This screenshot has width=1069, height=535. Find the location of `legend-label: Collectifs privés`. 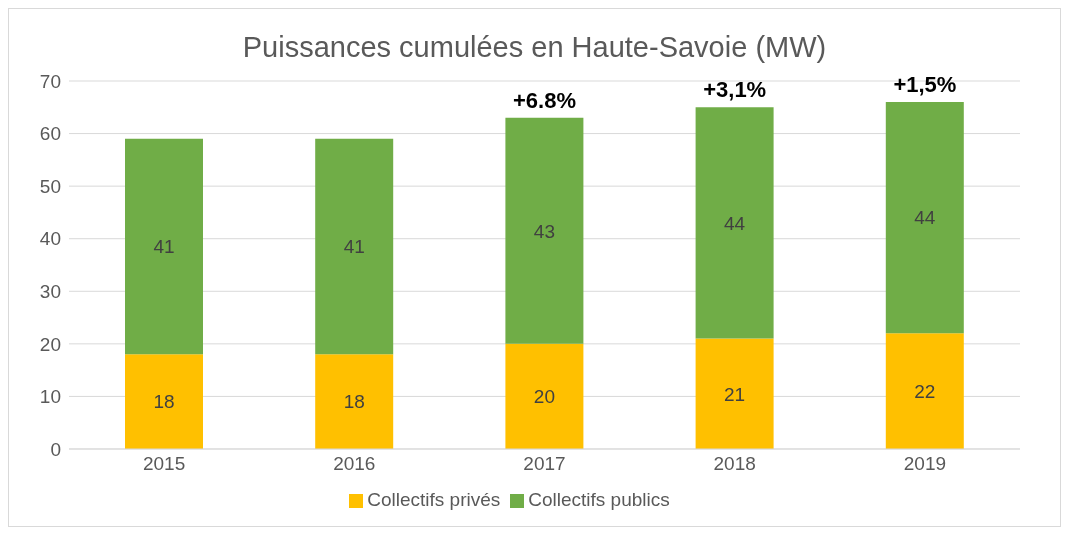

legend-label: Collectifs privés is located at coordinates (434, 499).